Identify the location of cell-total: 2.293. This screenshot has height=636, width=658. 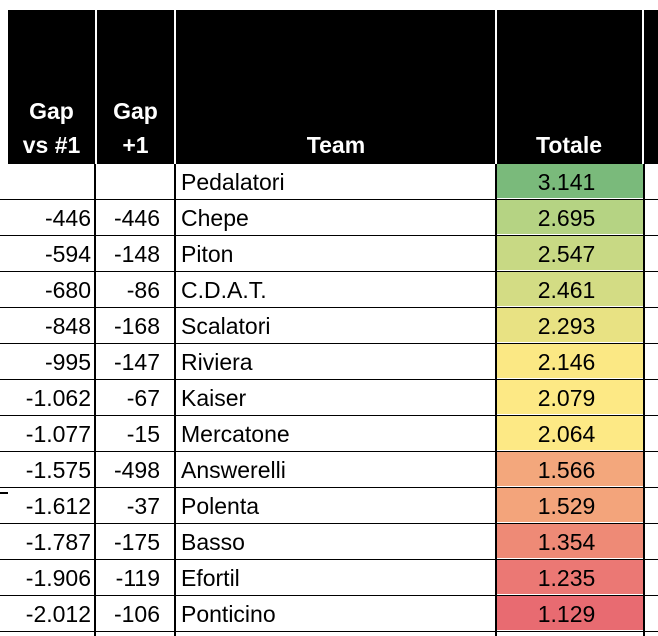
(569, 325).